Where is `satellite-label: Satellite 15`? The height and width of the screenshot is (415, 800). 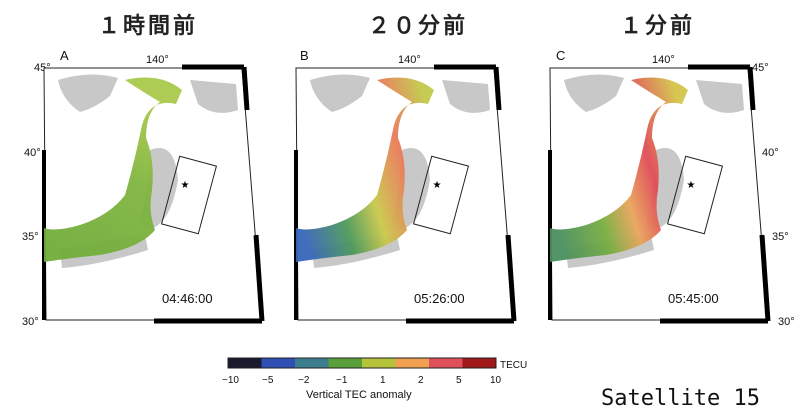
satellite-label: Satellite 15 is located at coordinates (680, 398).